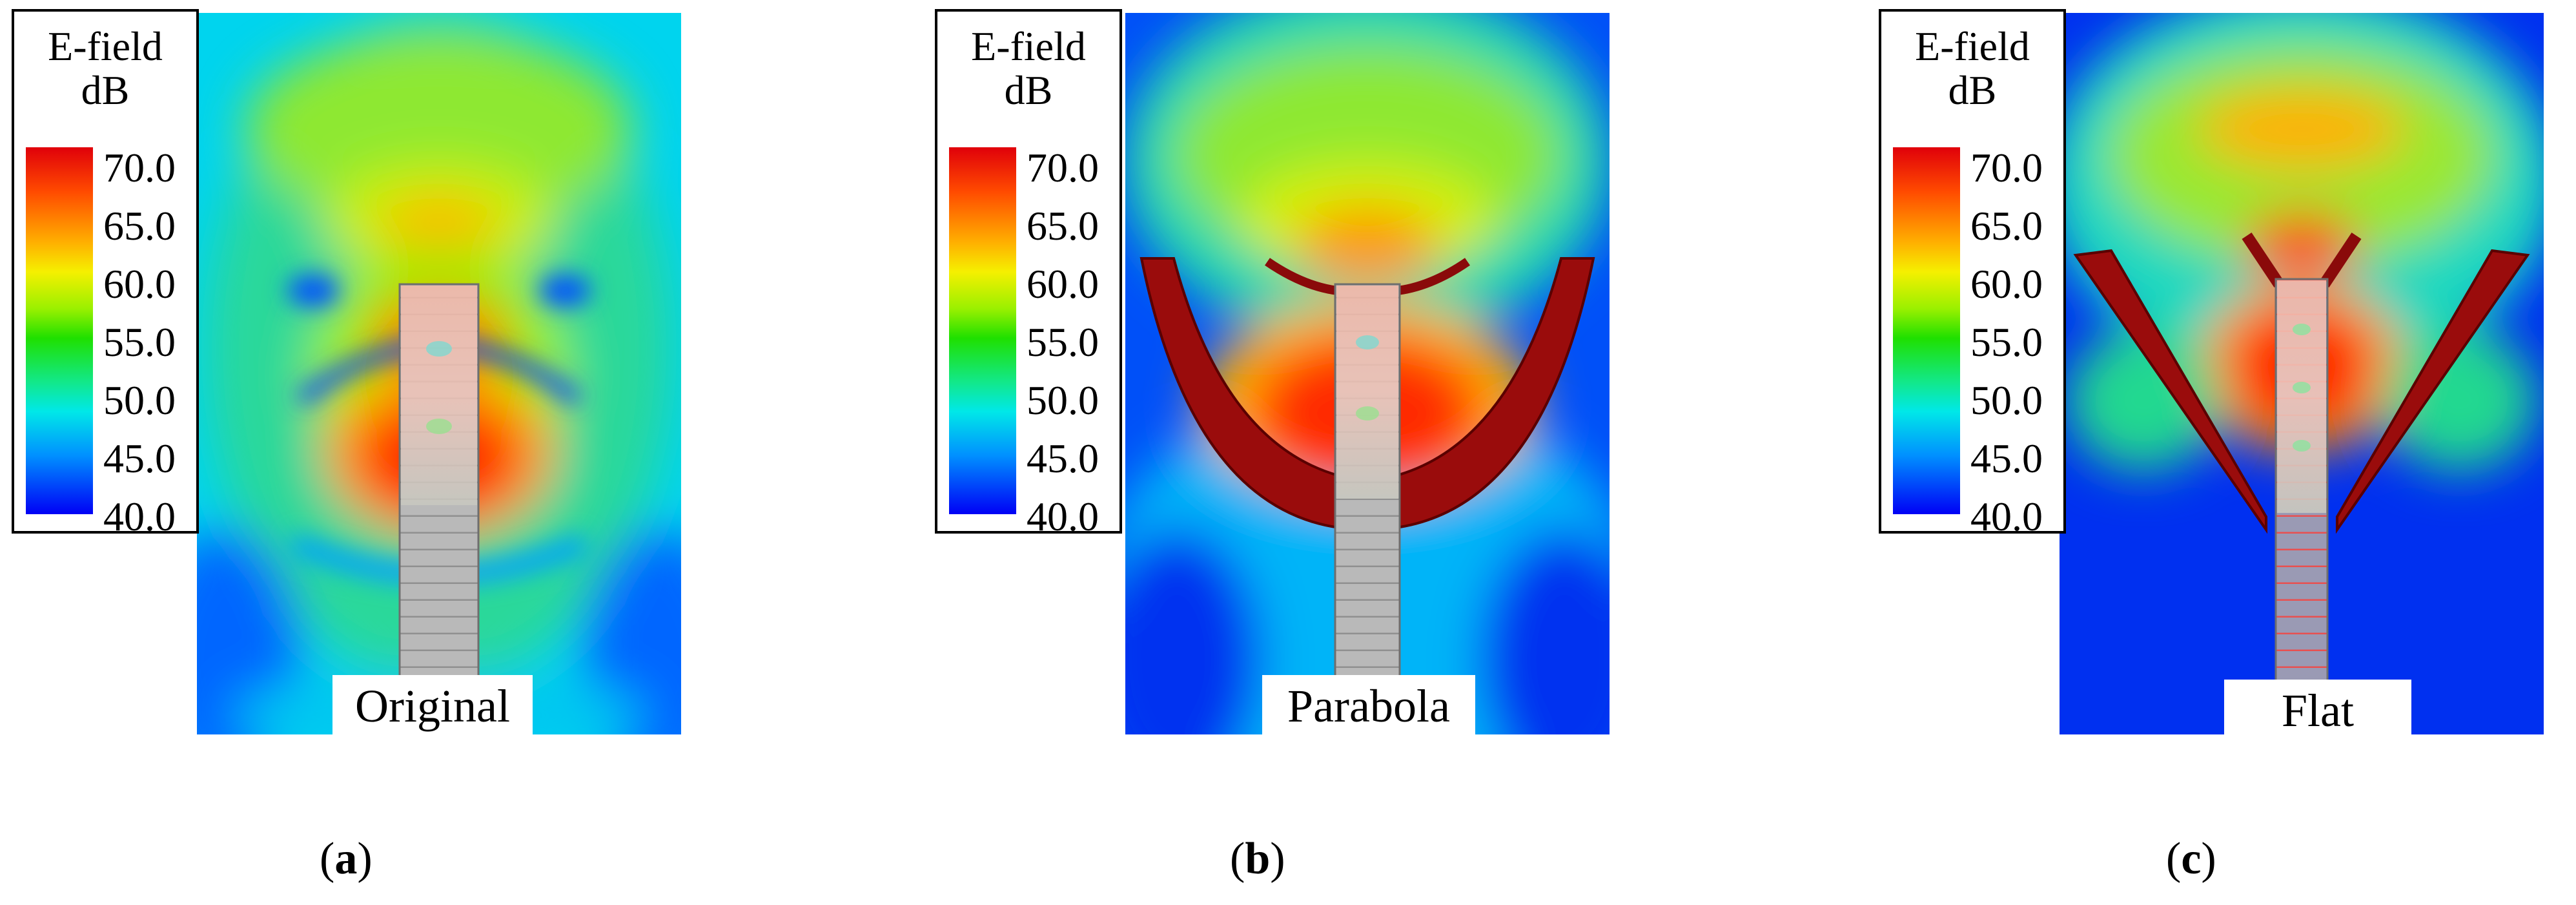 The height and width of the screenshot is (905, 2576). What do you see at coordinates (433, 706) in the screenshot?
I see `panel-caption: Original` at bounding box center [433, 706].